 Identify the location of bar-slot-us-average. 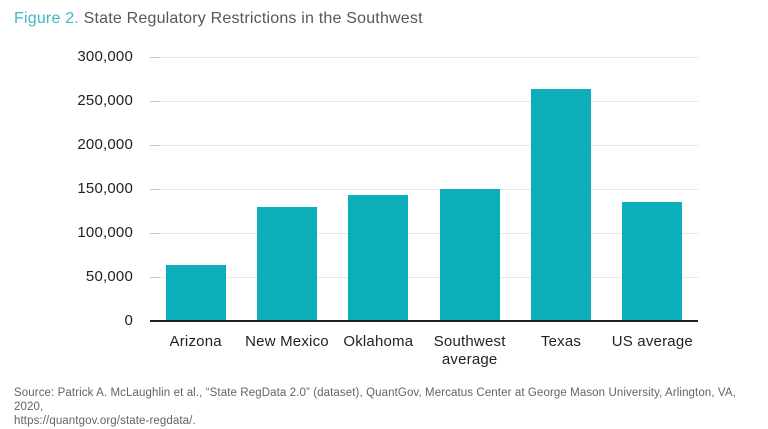
(652, 189).